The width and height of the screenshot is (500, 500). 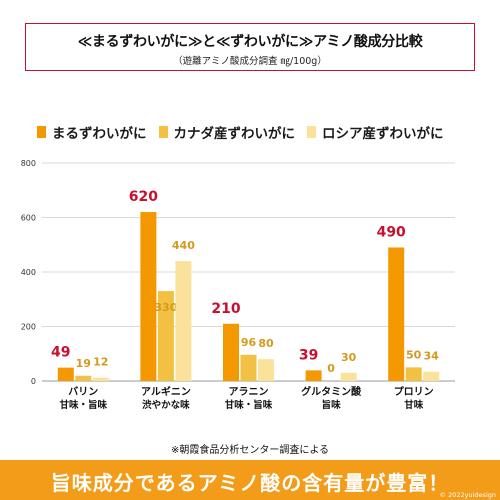 I want to click on data-label: 330, so click(x=165, y=307).